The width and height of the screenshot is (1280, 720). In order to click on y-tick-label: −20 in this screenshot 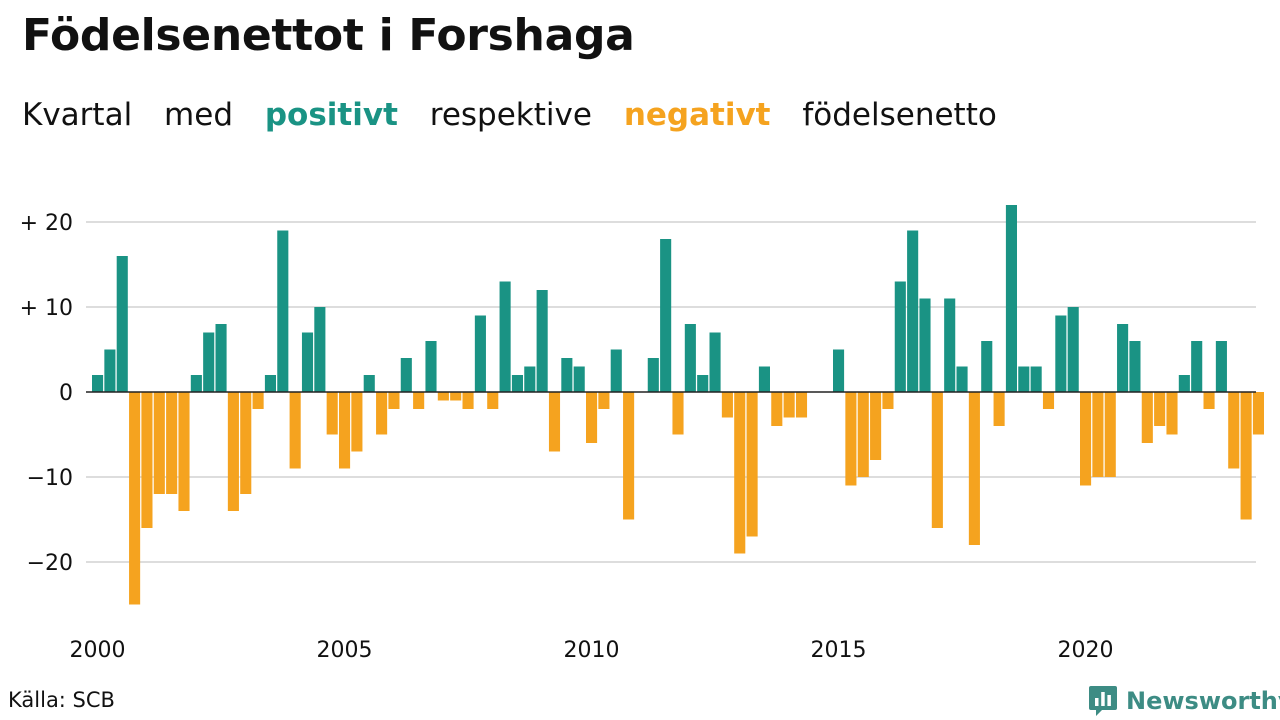, I will do `click(50, 563)`.